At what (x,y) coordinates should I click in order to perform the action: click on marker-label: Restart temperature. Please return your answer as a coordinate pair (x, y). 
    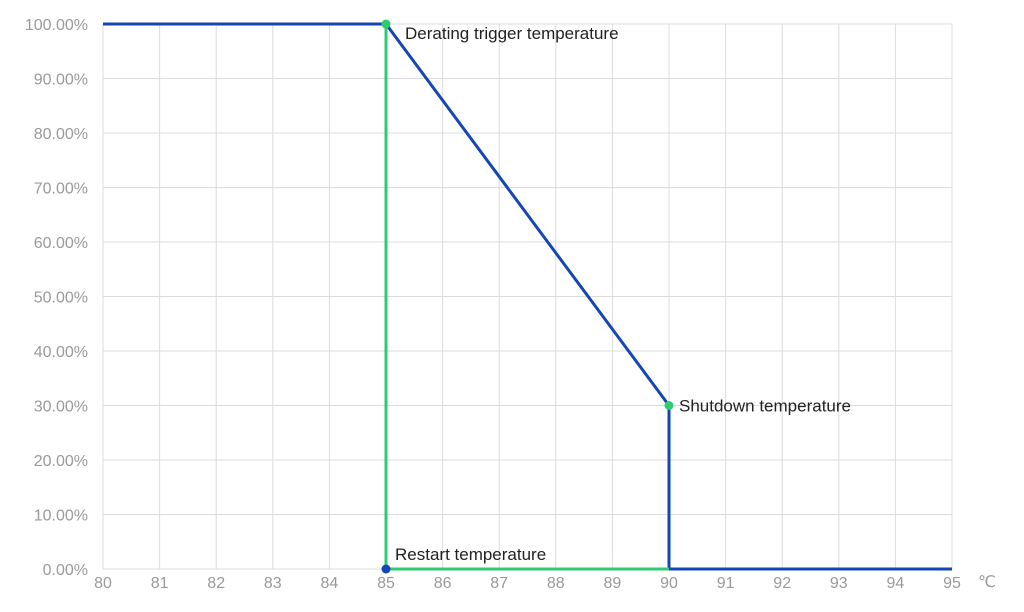
    Looking at the image, I should click on (470, 554).